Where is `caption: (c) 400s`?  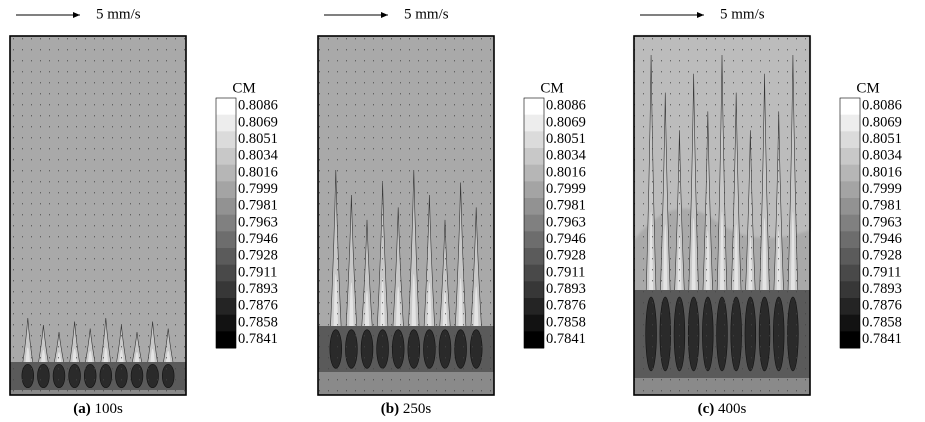 caption: (c) 400s is located at coordinates (722, 409).